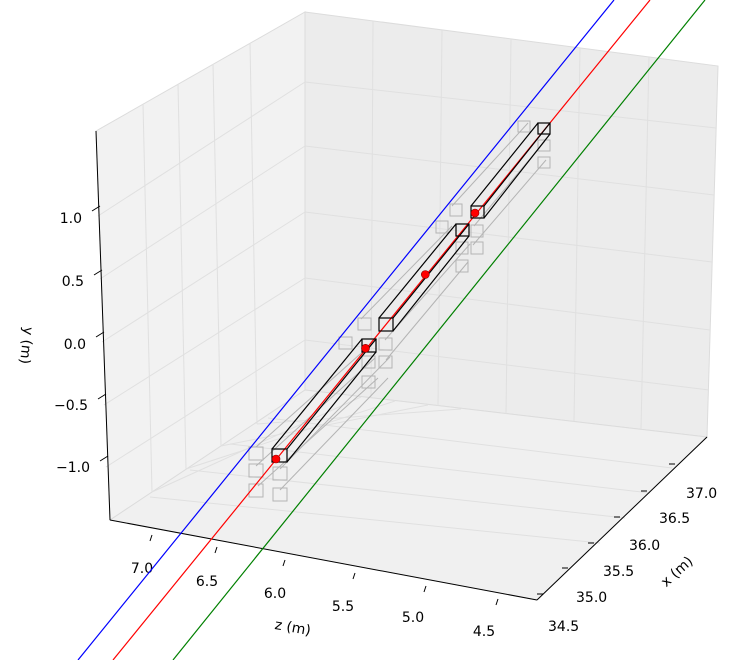  I want to click on x-tick-label: 37.0, so click(701, 494).